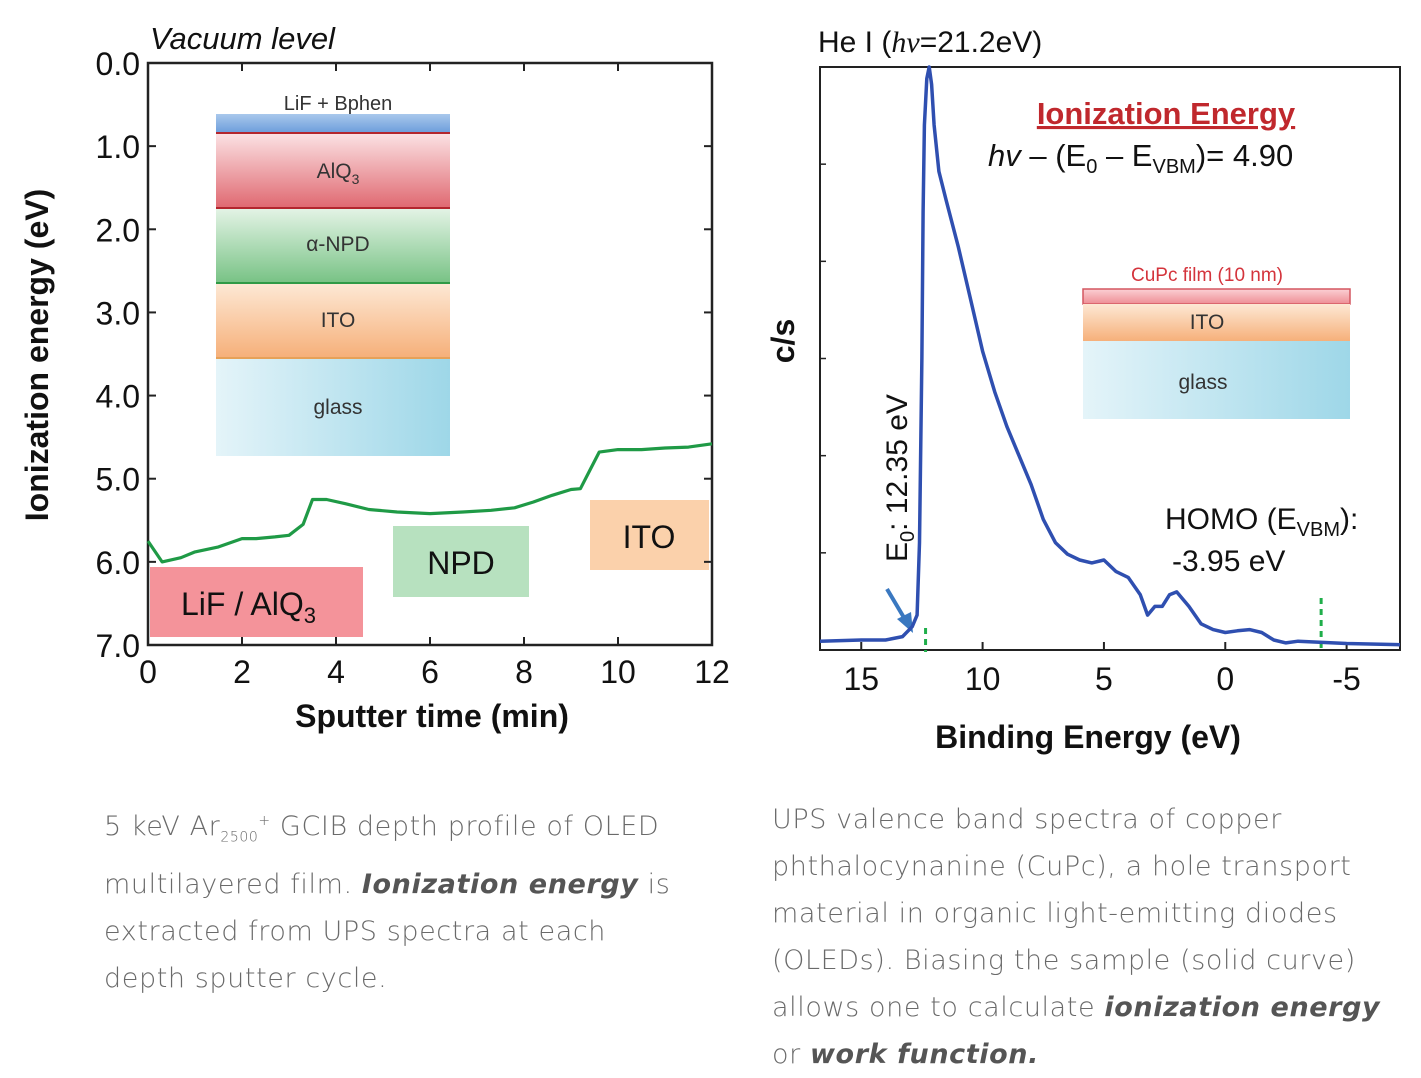 The width and height of the screenshot is (1421, 1078). I want to click on x-tick-label: 15, so click(861, 679).